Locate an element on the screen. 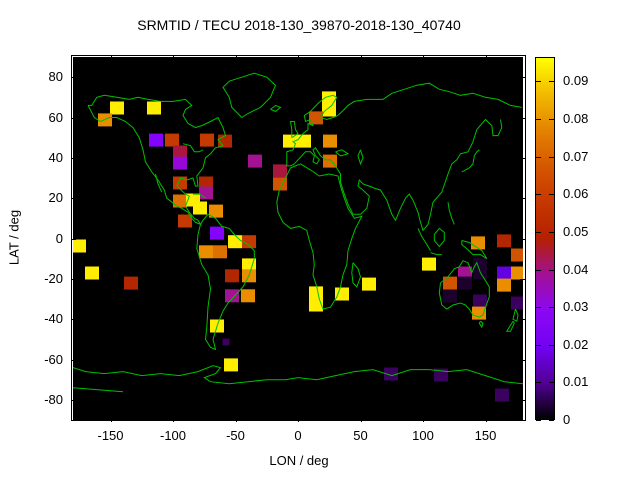 The height and width of the screenshot is (480, 640). y-tick-label: -80 is located at coordinates (53, 399).